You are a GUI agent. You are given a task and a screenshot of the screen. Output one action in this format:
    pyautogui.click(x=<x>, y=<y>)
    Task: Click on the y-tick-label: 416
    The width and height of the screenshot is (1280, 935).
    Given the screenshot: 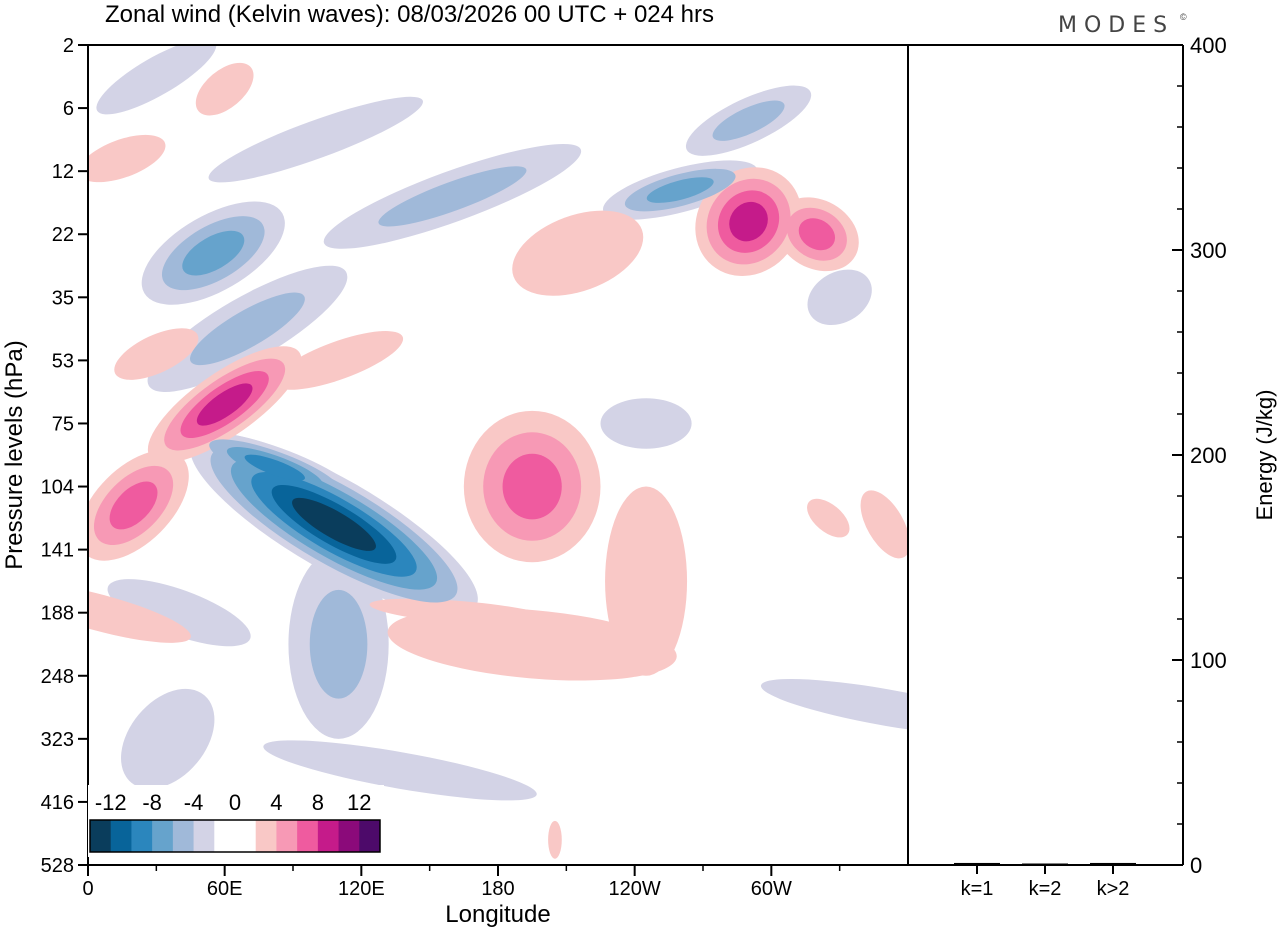 What is the action you would take?
    pyautogui.click(x=57, y=803)
    